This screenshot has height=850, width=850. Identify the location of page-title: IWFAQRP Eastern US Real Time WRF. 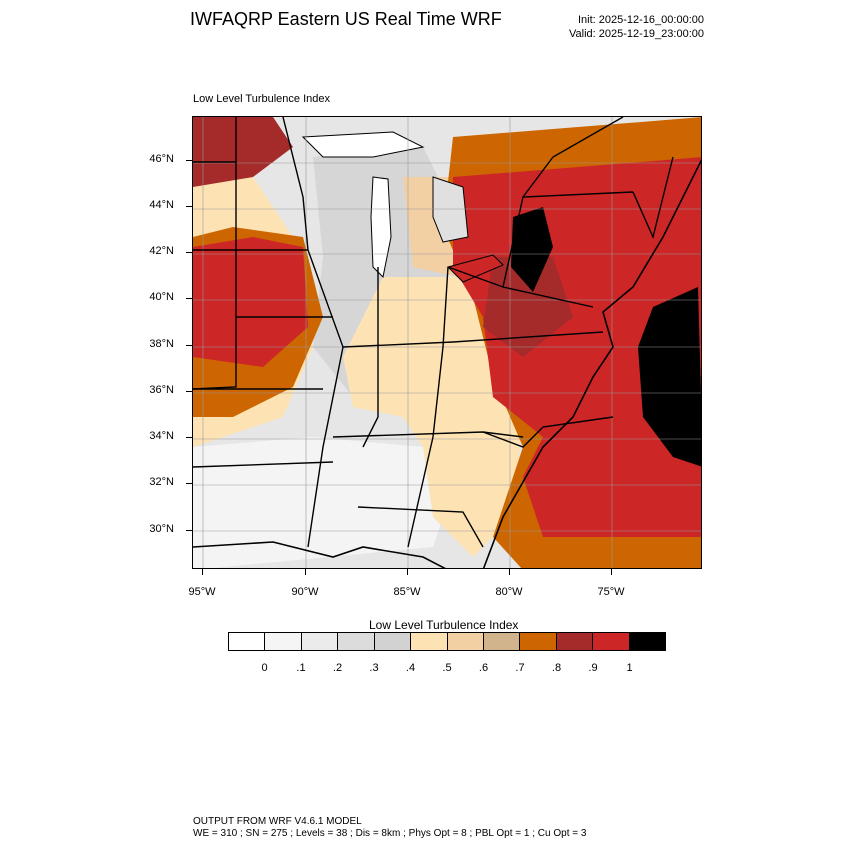
(346, 19).